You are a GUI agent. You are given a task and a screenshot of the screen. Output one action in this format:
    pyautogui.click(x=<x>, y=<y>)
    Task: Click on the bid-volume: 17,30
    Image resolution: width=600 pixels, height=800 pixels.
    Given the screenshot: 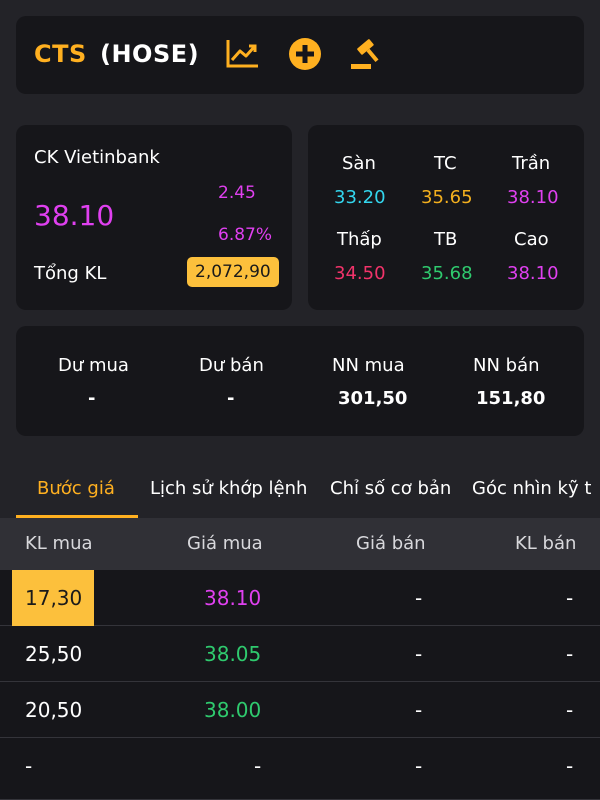 What is the action you would take?
    pyautogui.click(x=54, y=598)
    